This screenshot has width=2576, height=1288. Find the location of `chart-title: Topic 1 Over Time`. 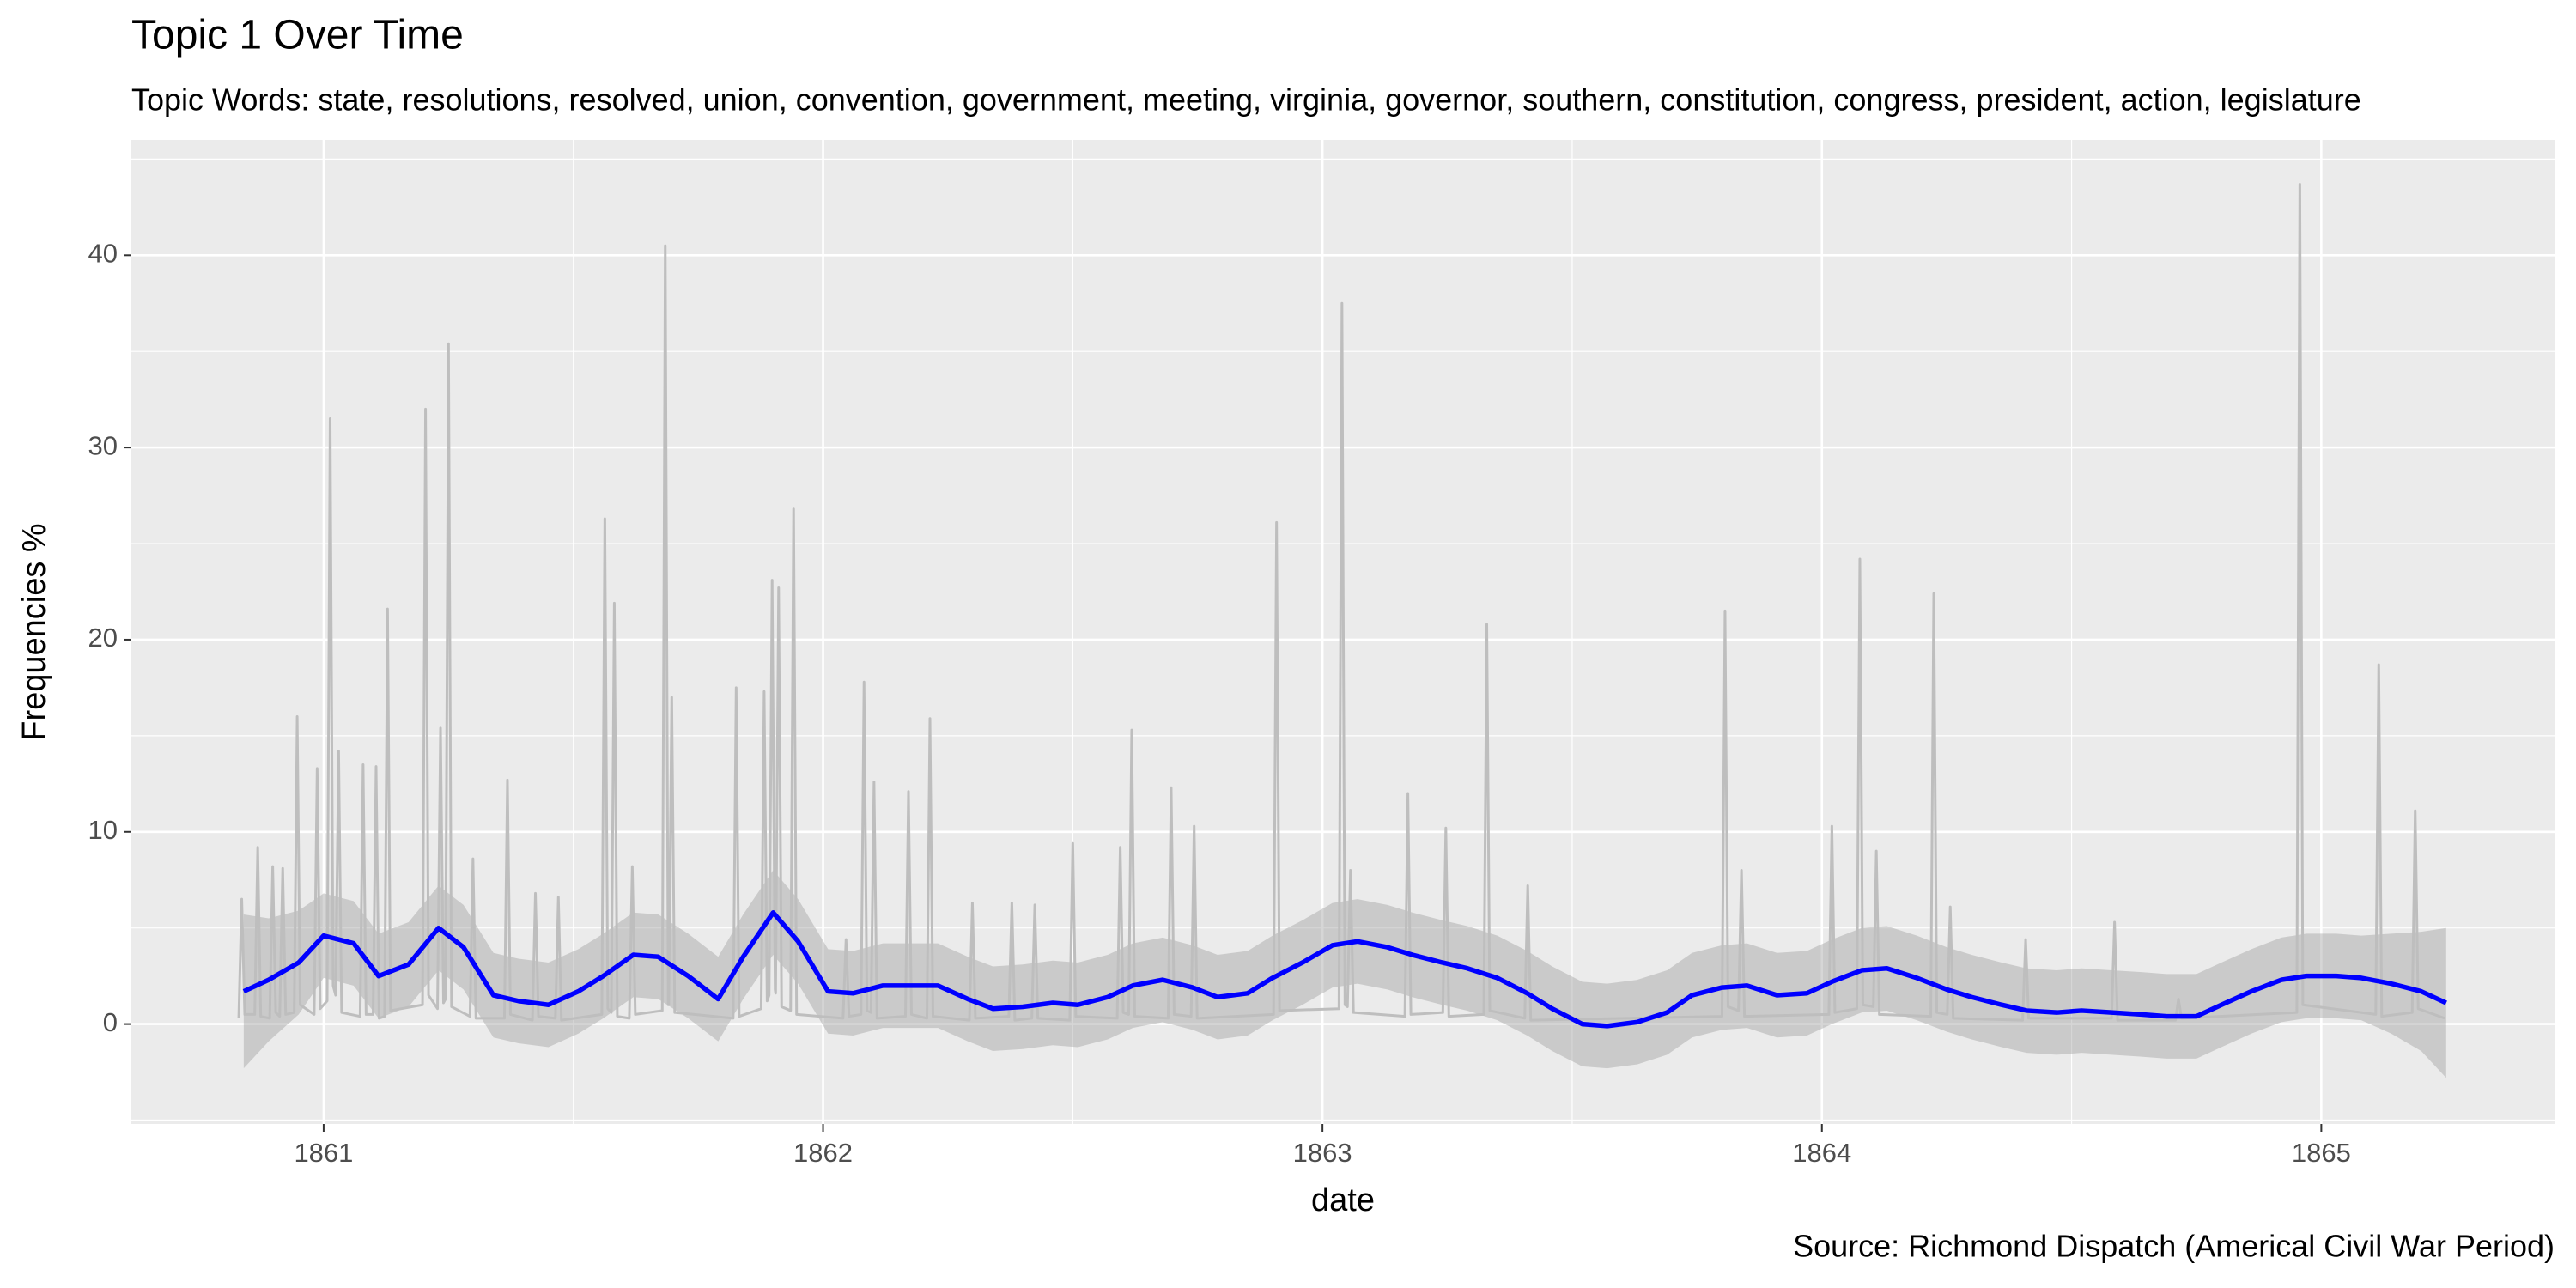

chart-title: Topic 1 Over Time is located at coordinates (297, 36).